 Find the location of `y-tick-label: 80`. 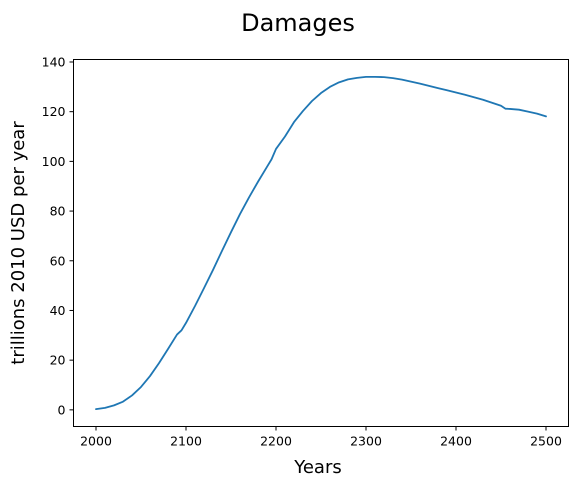

y-tick-label: 80 is located at coordinates (58, 211).